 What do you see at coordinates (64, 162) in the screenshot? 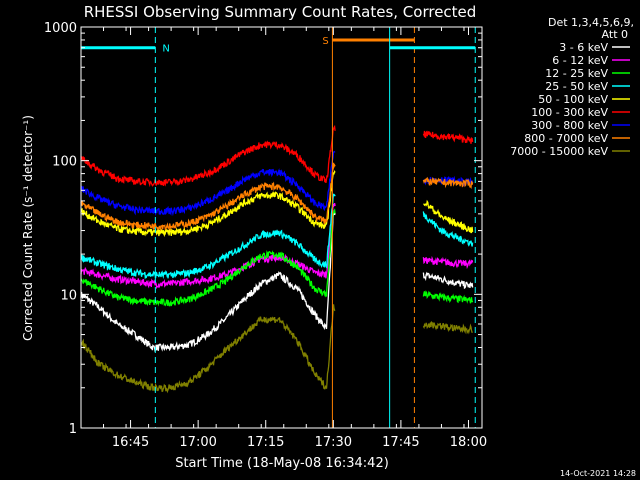
I see `y-tick-label-2: 100` at bounding box center [64, 162].